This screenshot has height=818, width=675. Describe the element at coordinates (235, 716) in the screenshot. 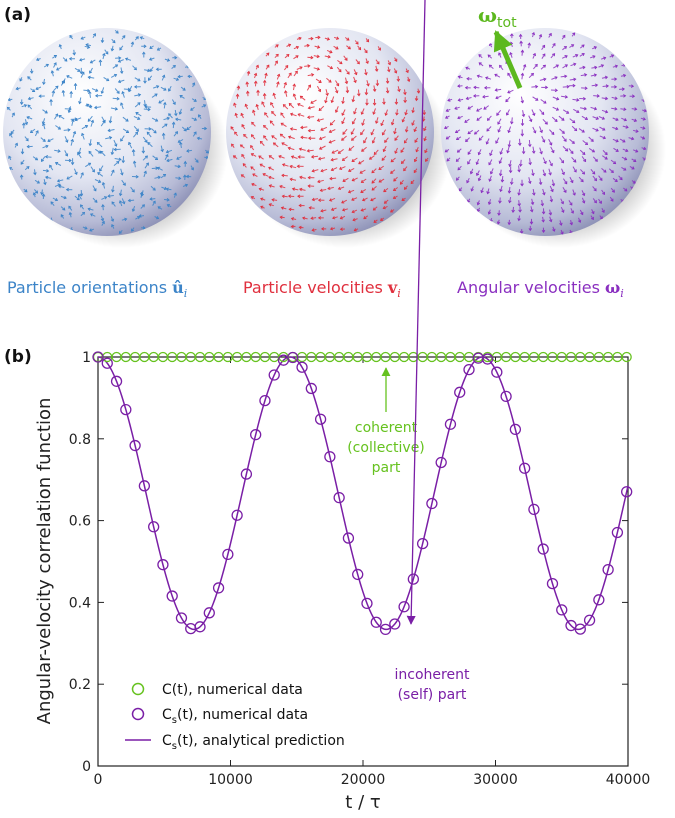

I see `legend-label-incoherent: Cs(t), numerical data` at that location.